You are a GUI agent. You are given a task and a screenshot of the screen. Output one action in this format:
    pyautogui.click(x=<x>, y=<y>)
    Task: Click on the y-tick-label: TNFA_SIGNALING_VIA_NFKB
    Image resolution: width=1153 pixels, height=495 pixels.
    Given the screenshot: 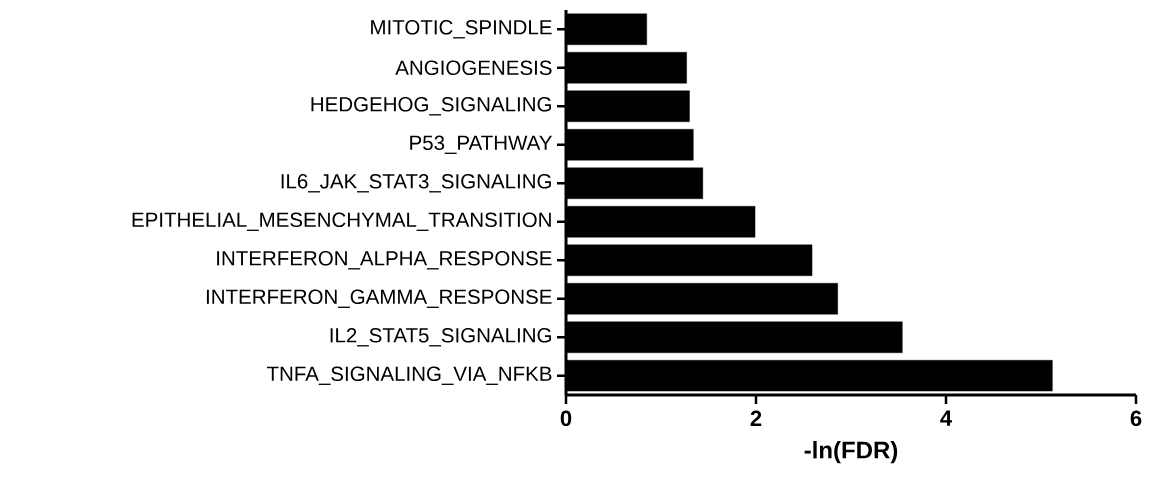 What is the action you would take?
    pyautogui.click(x=409, y=375)
    